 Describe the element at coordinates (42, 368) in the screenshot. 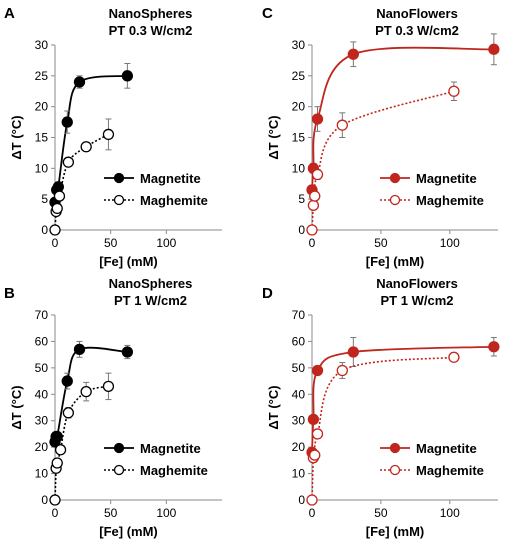

I see `y-tick-label: 50` at that location.